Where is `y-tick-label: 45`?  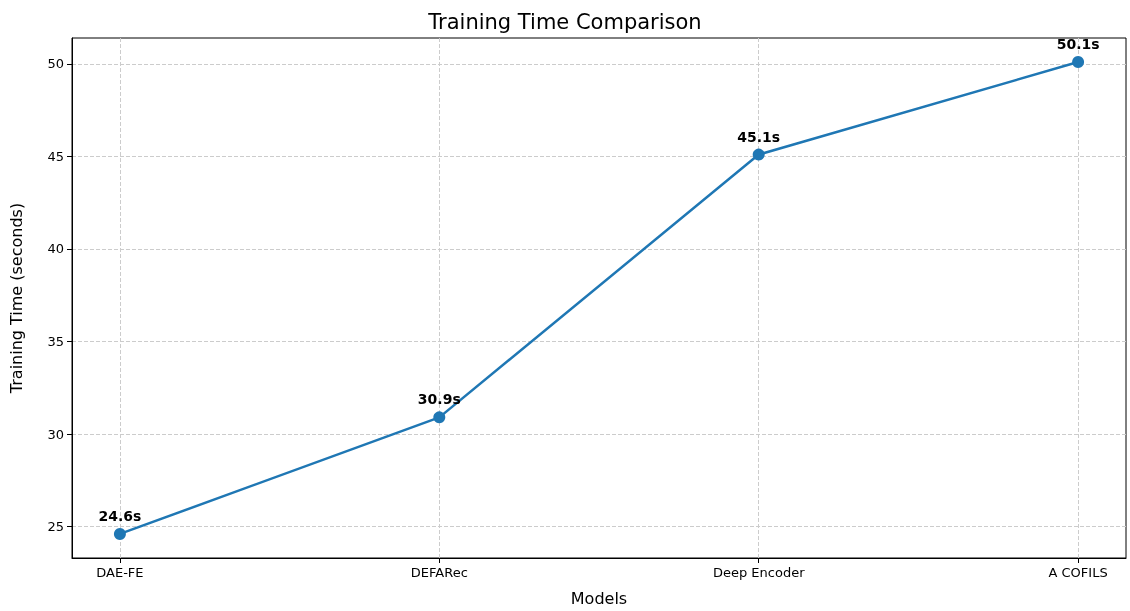 y-tick-label: 45 is located at coordinates (55, 156).